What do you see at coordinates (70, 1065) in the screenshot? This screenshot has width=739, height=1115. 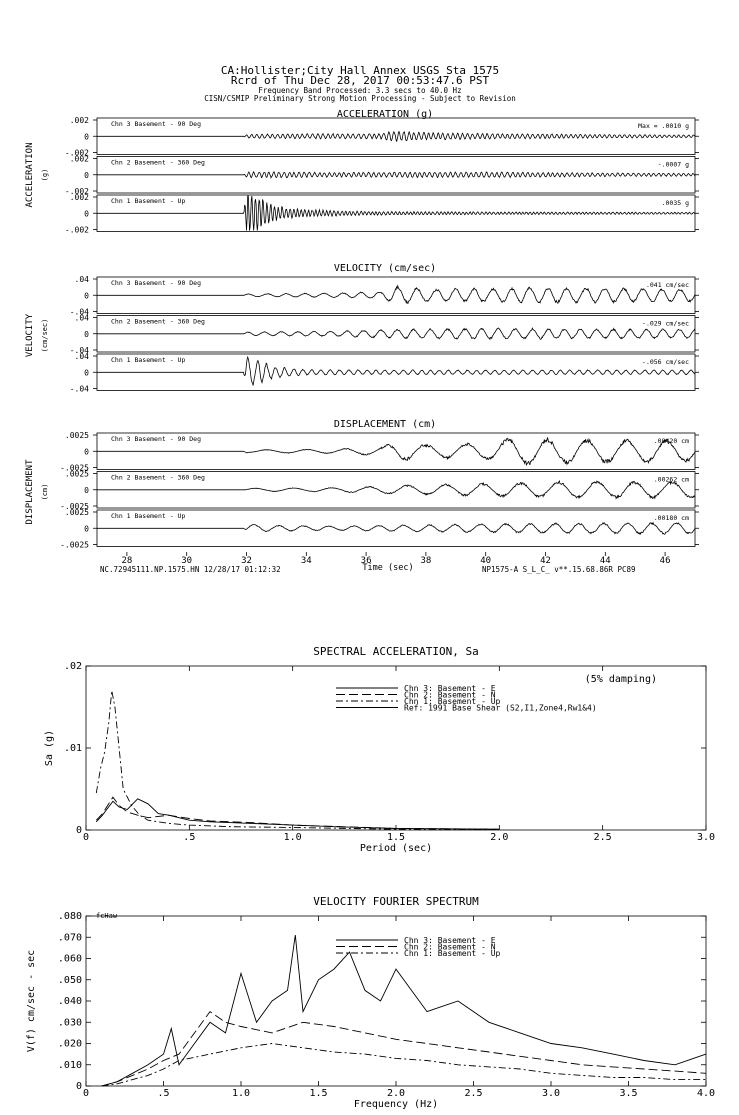 I see `y-tick-label: .010` at bounding box center [70, 1065].